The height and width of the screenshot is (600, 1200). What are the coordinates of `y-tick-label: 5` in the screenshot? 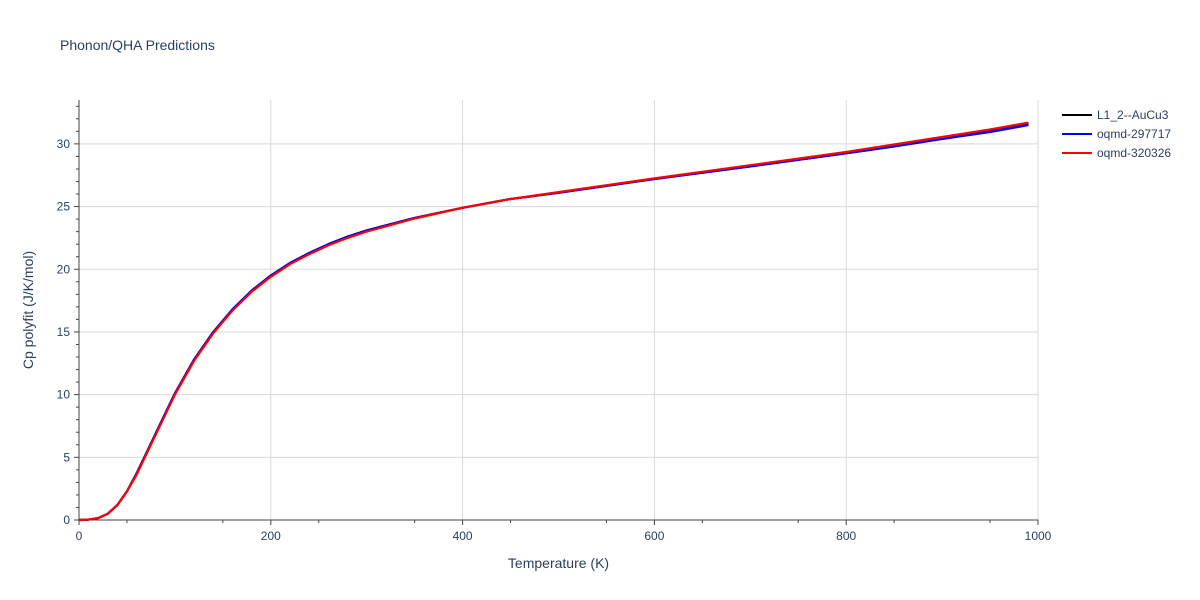 It's located at (66, 457).